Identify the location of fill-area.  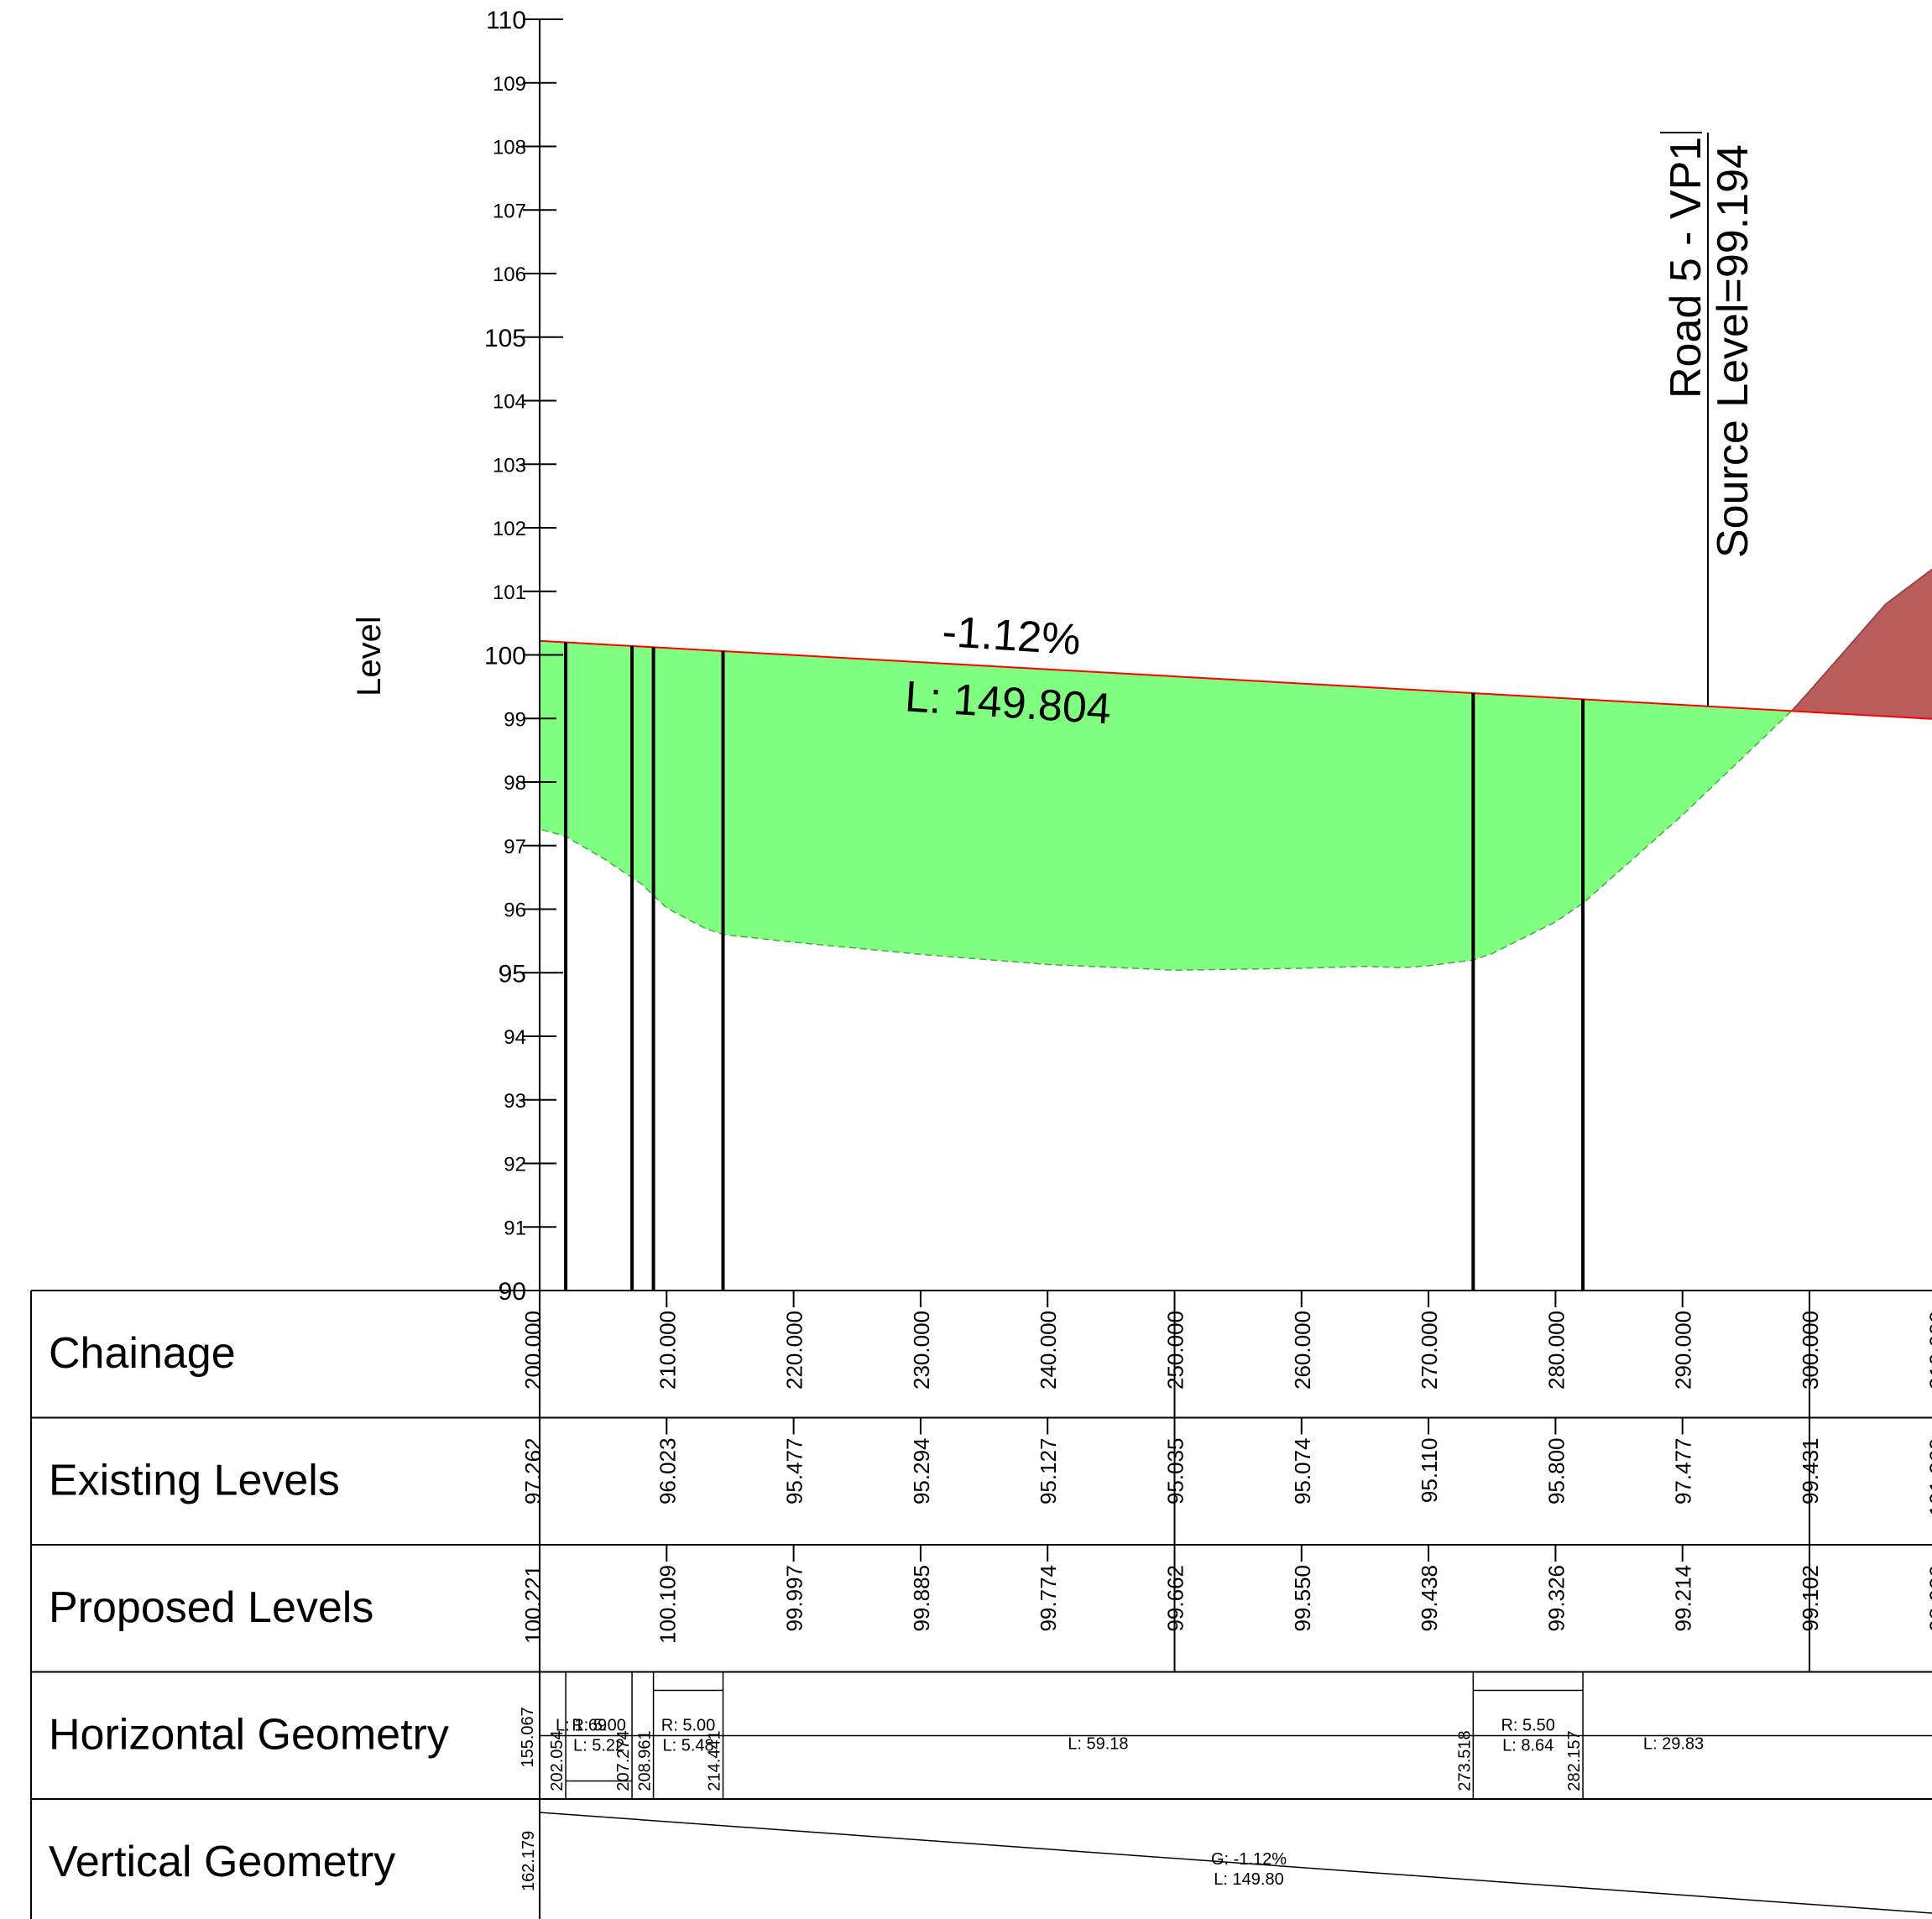
(1166, 805).